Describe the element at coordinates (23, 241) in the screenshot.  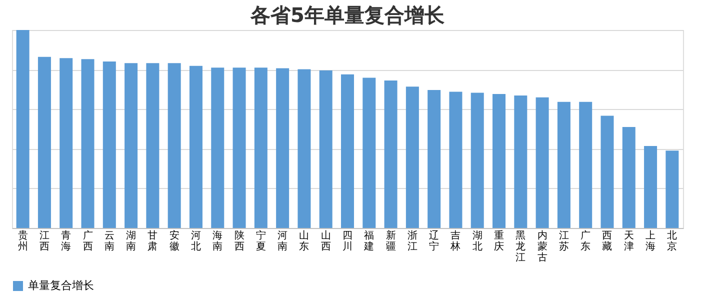
I see `x-tick-label: 贵州` at that location.